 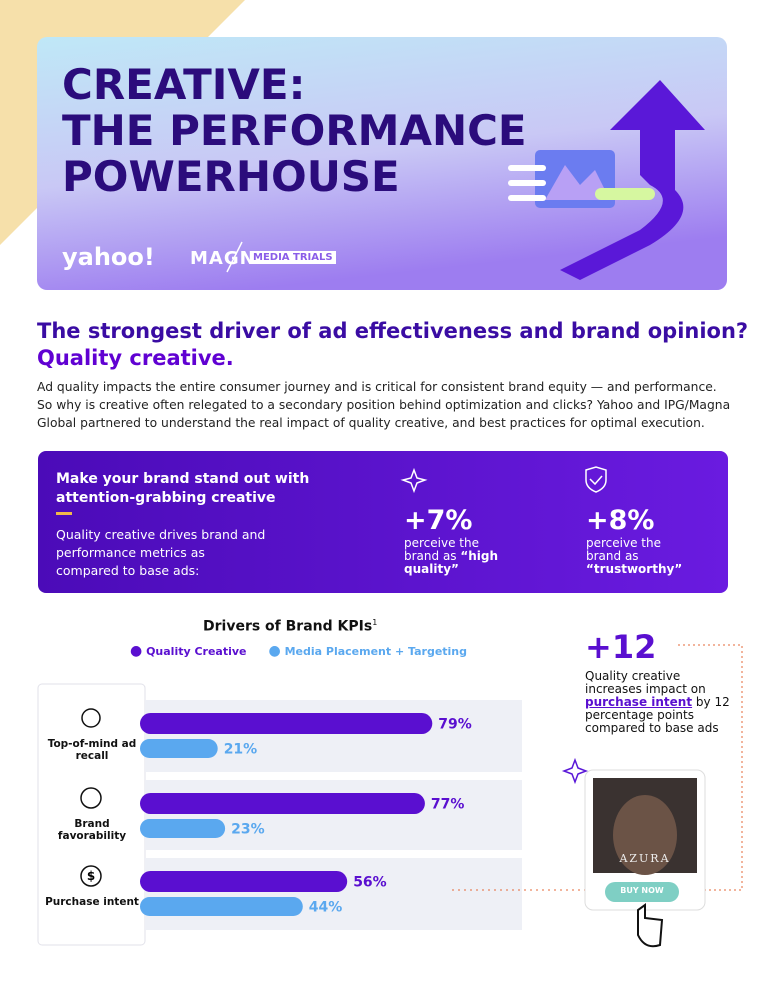 I want to click on stat-text: perceive the brand as “trustworthy”, so click(x=641, y=556).